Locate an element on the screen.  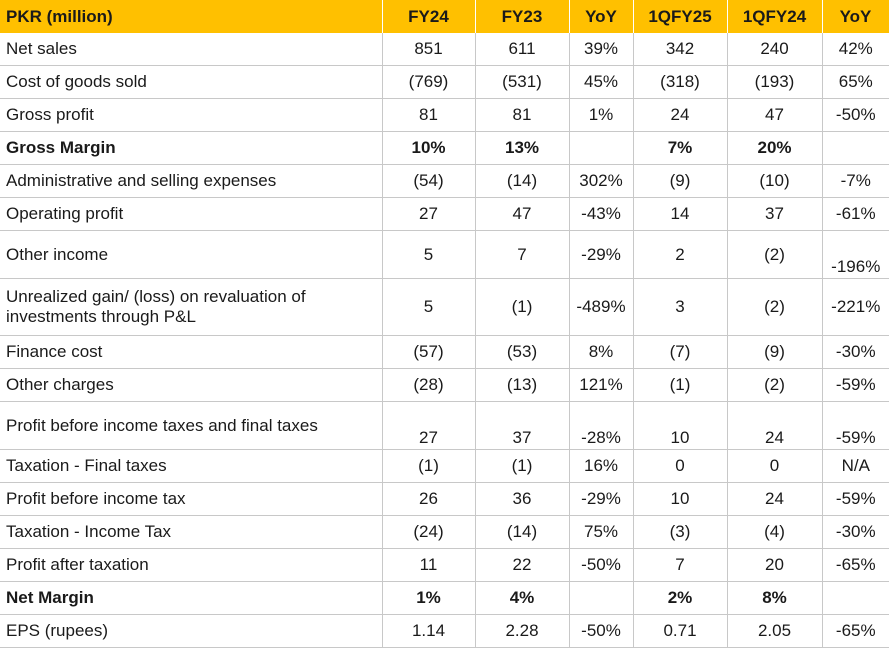
cell-fy24: (57) is located at coordinates (429, 352).